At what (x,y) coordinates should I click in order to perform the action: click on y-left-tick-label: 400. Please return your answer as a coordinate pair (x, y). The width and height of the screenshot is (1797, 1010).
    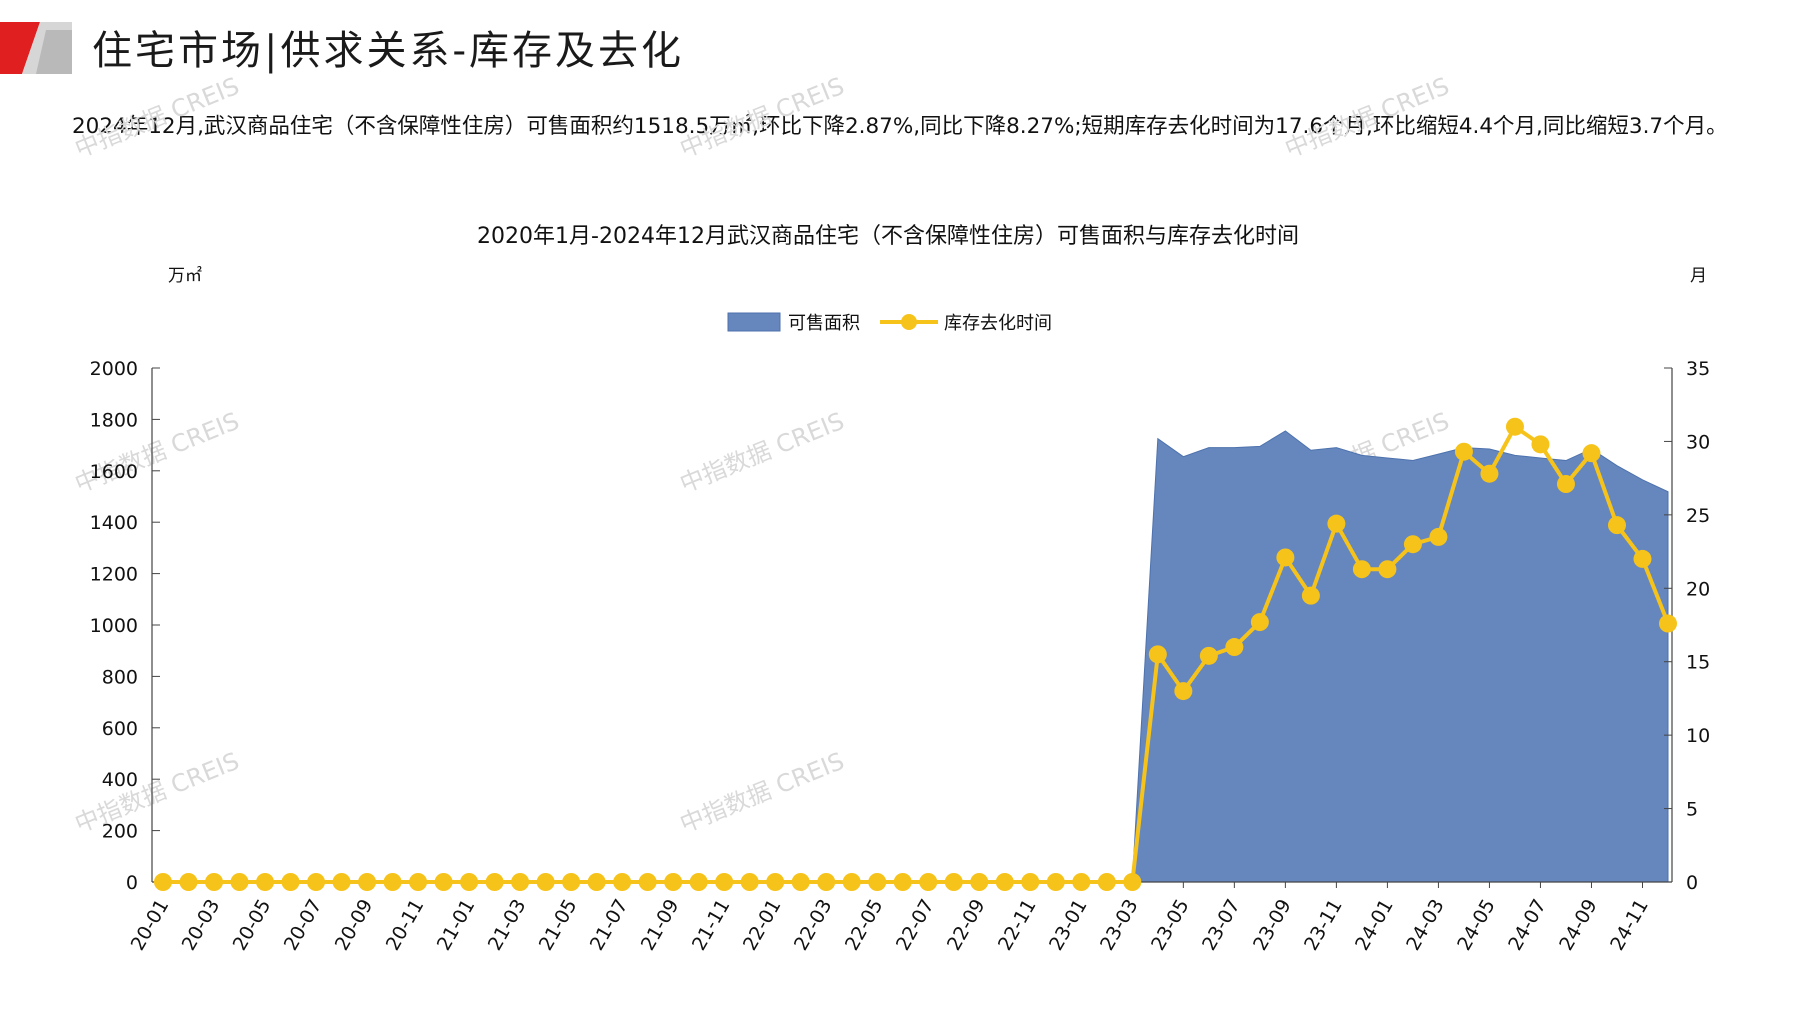
    Looking at the image, I should click on (120, 780).